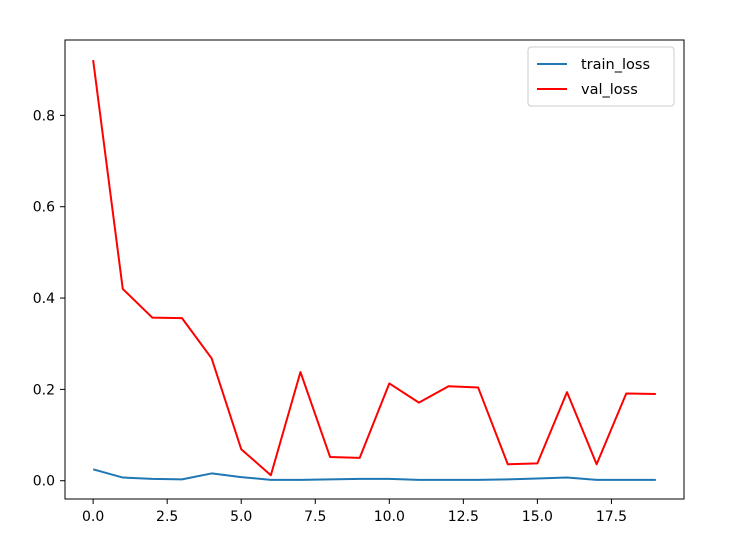 The height and width of the screenshot is (557, 733). Describe the element at coordinates (167, 517) in the screenshot. I see `x-tick-label: 2.5` at that location.